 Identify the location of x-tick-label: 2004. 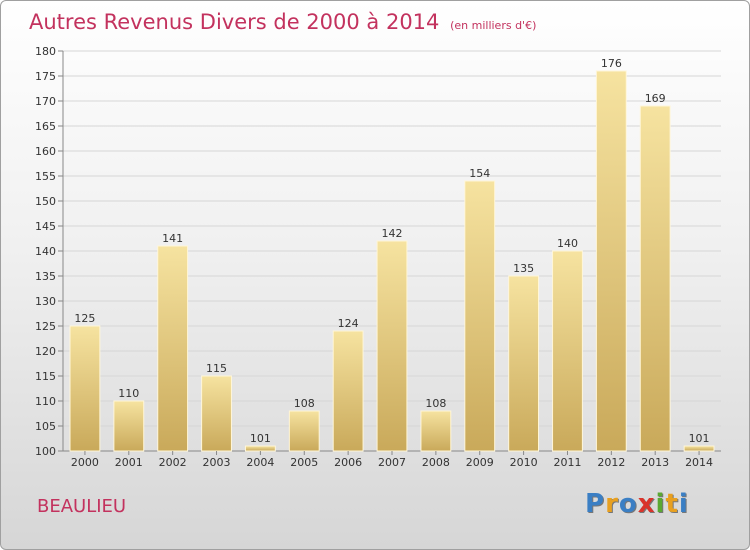
(260, 462).